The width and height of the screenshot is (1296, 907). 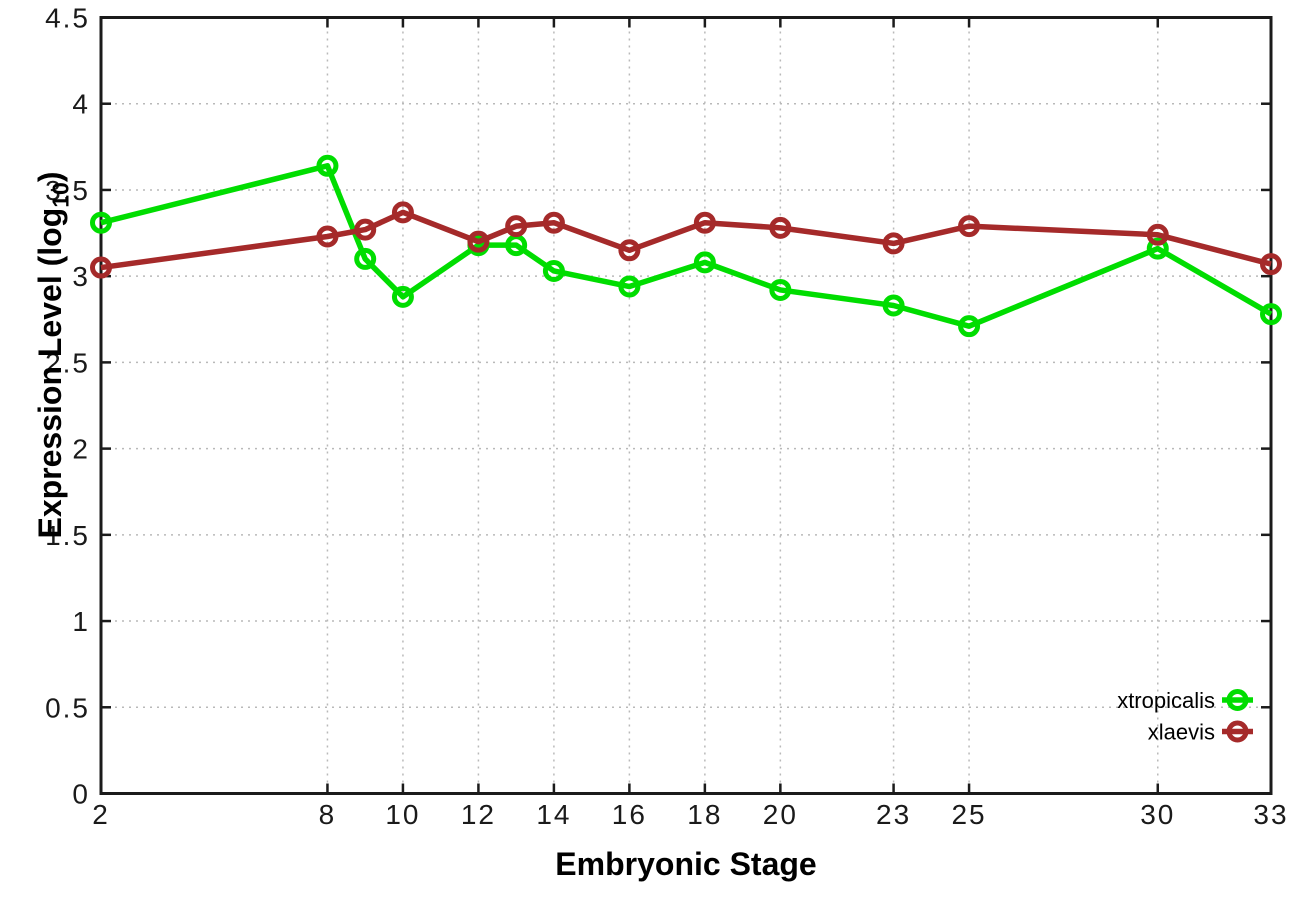 I want to click on legend-label-xlaevis: xlaevis, so click(x=1181, y=732).